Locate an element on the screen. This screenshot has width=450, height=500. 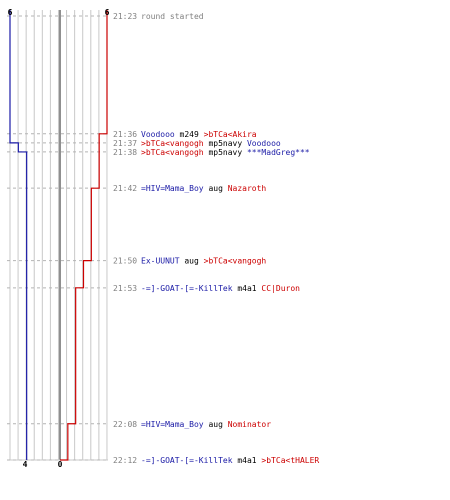
blue-end-count-label: 4 is located at coordinates (25, 464).